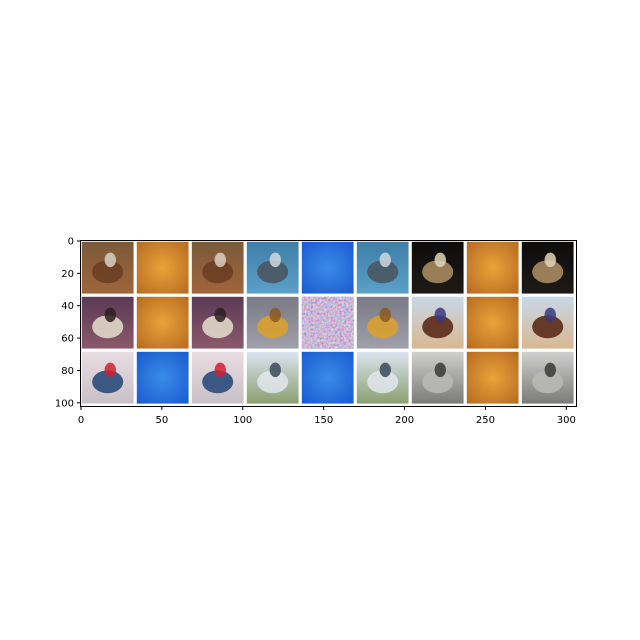  Describe the element at coordinates (485, 420) in the screenshot. I see `x-tick-label: 250` at that location.